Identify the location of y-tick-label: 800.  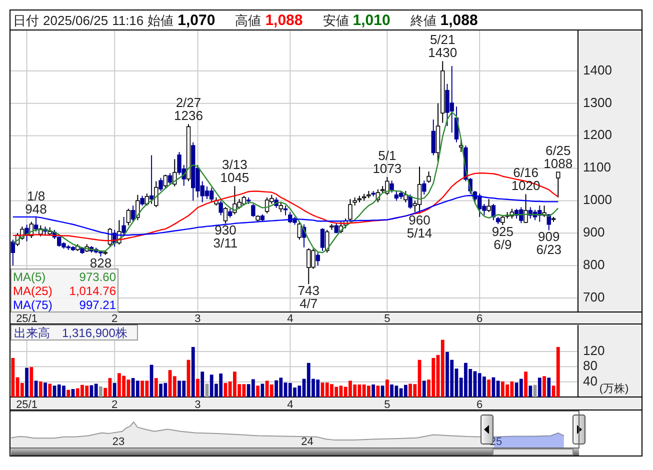
(594, 264).